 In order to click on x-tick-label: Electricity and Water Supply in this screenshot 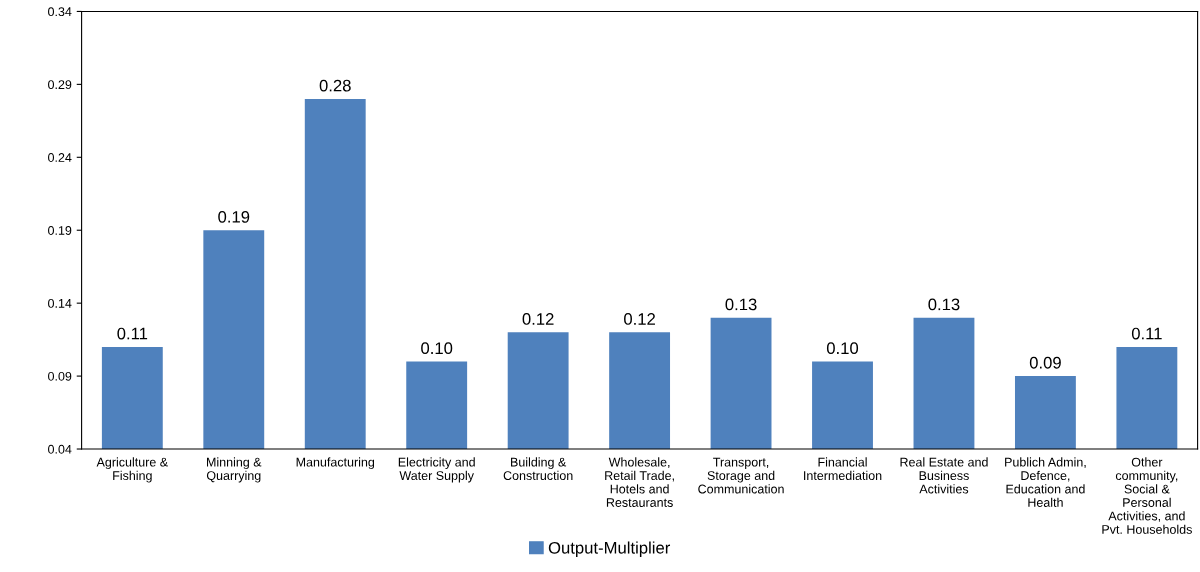, I will do `click(436, 470)`.